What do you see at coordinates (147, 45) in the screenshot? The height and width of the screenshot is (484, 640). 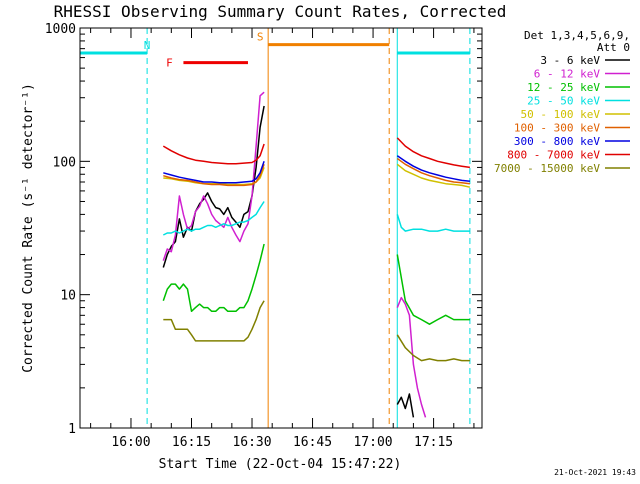 I see `flag-label-n: N` at bounding box center [147, 45].